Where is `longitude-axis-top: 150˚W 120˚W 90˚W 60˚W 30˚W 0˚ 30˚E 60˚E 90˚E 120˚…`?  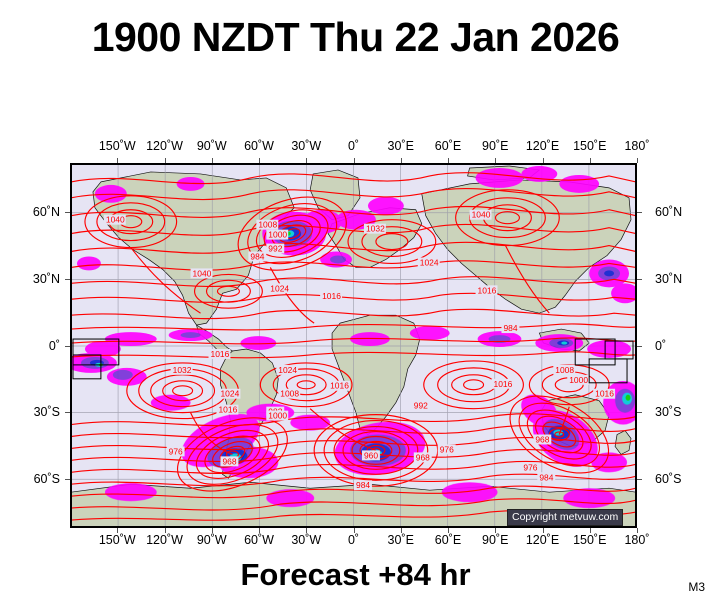 longitude-axis-top: 150˚W 120˚W 90˚W 60˚W 30˚W 0˚ 30˚E 60˚E 90˚E 120˚… is located at coordinates (360, 147).